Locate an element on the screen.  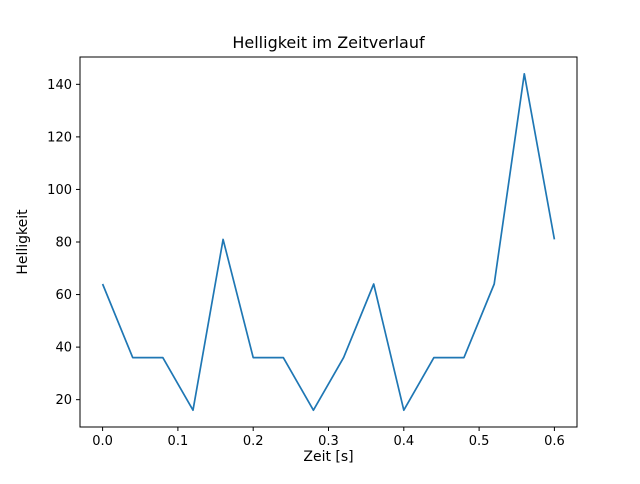
x-tick-label: 0.3 is located at coordinates (328, 441).